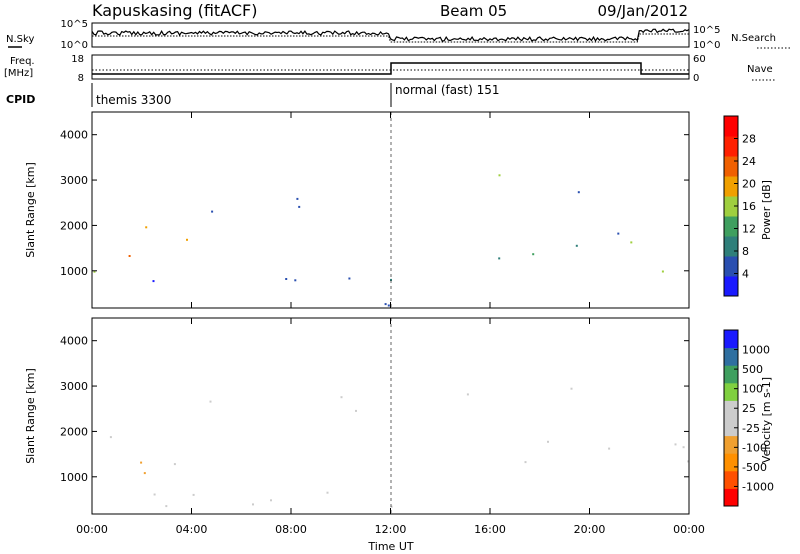  What do you see at coordinates (766, 420) in the screenshot?
I see `velocity-colorbar-label: Velocity [m s-1]` at bounding box center [766, 420].